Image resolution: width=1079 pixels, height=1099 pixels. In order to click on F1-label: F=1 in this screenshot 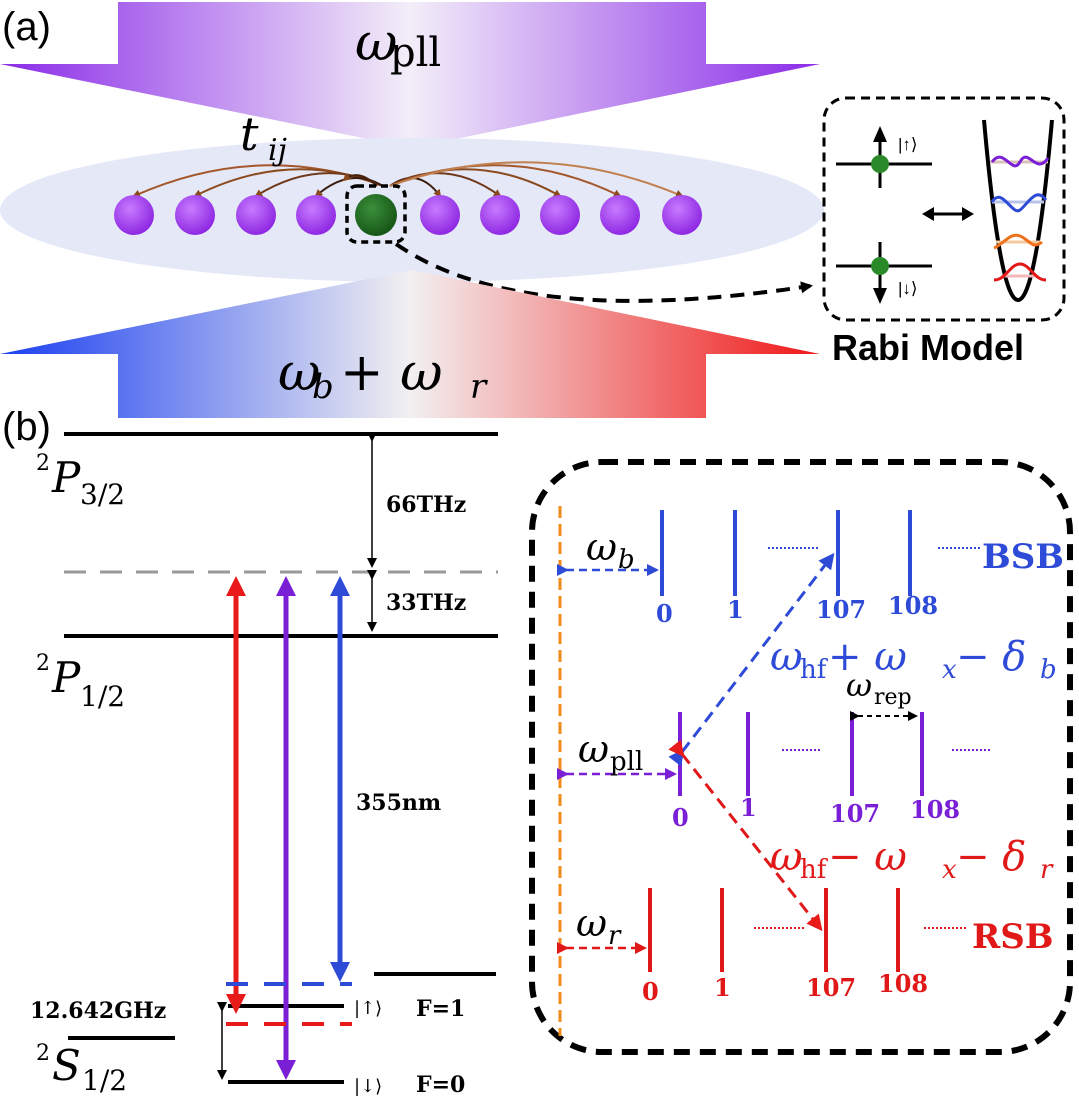, I will do `click(440, 1009)`.